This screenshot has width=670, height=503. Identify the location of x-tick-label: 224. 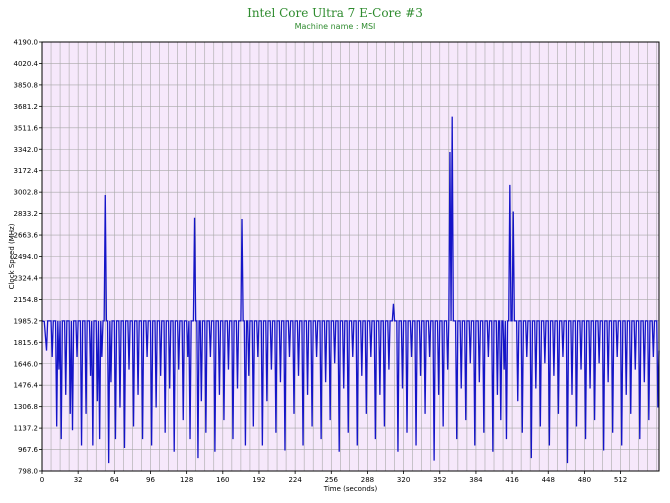
(295, 480).